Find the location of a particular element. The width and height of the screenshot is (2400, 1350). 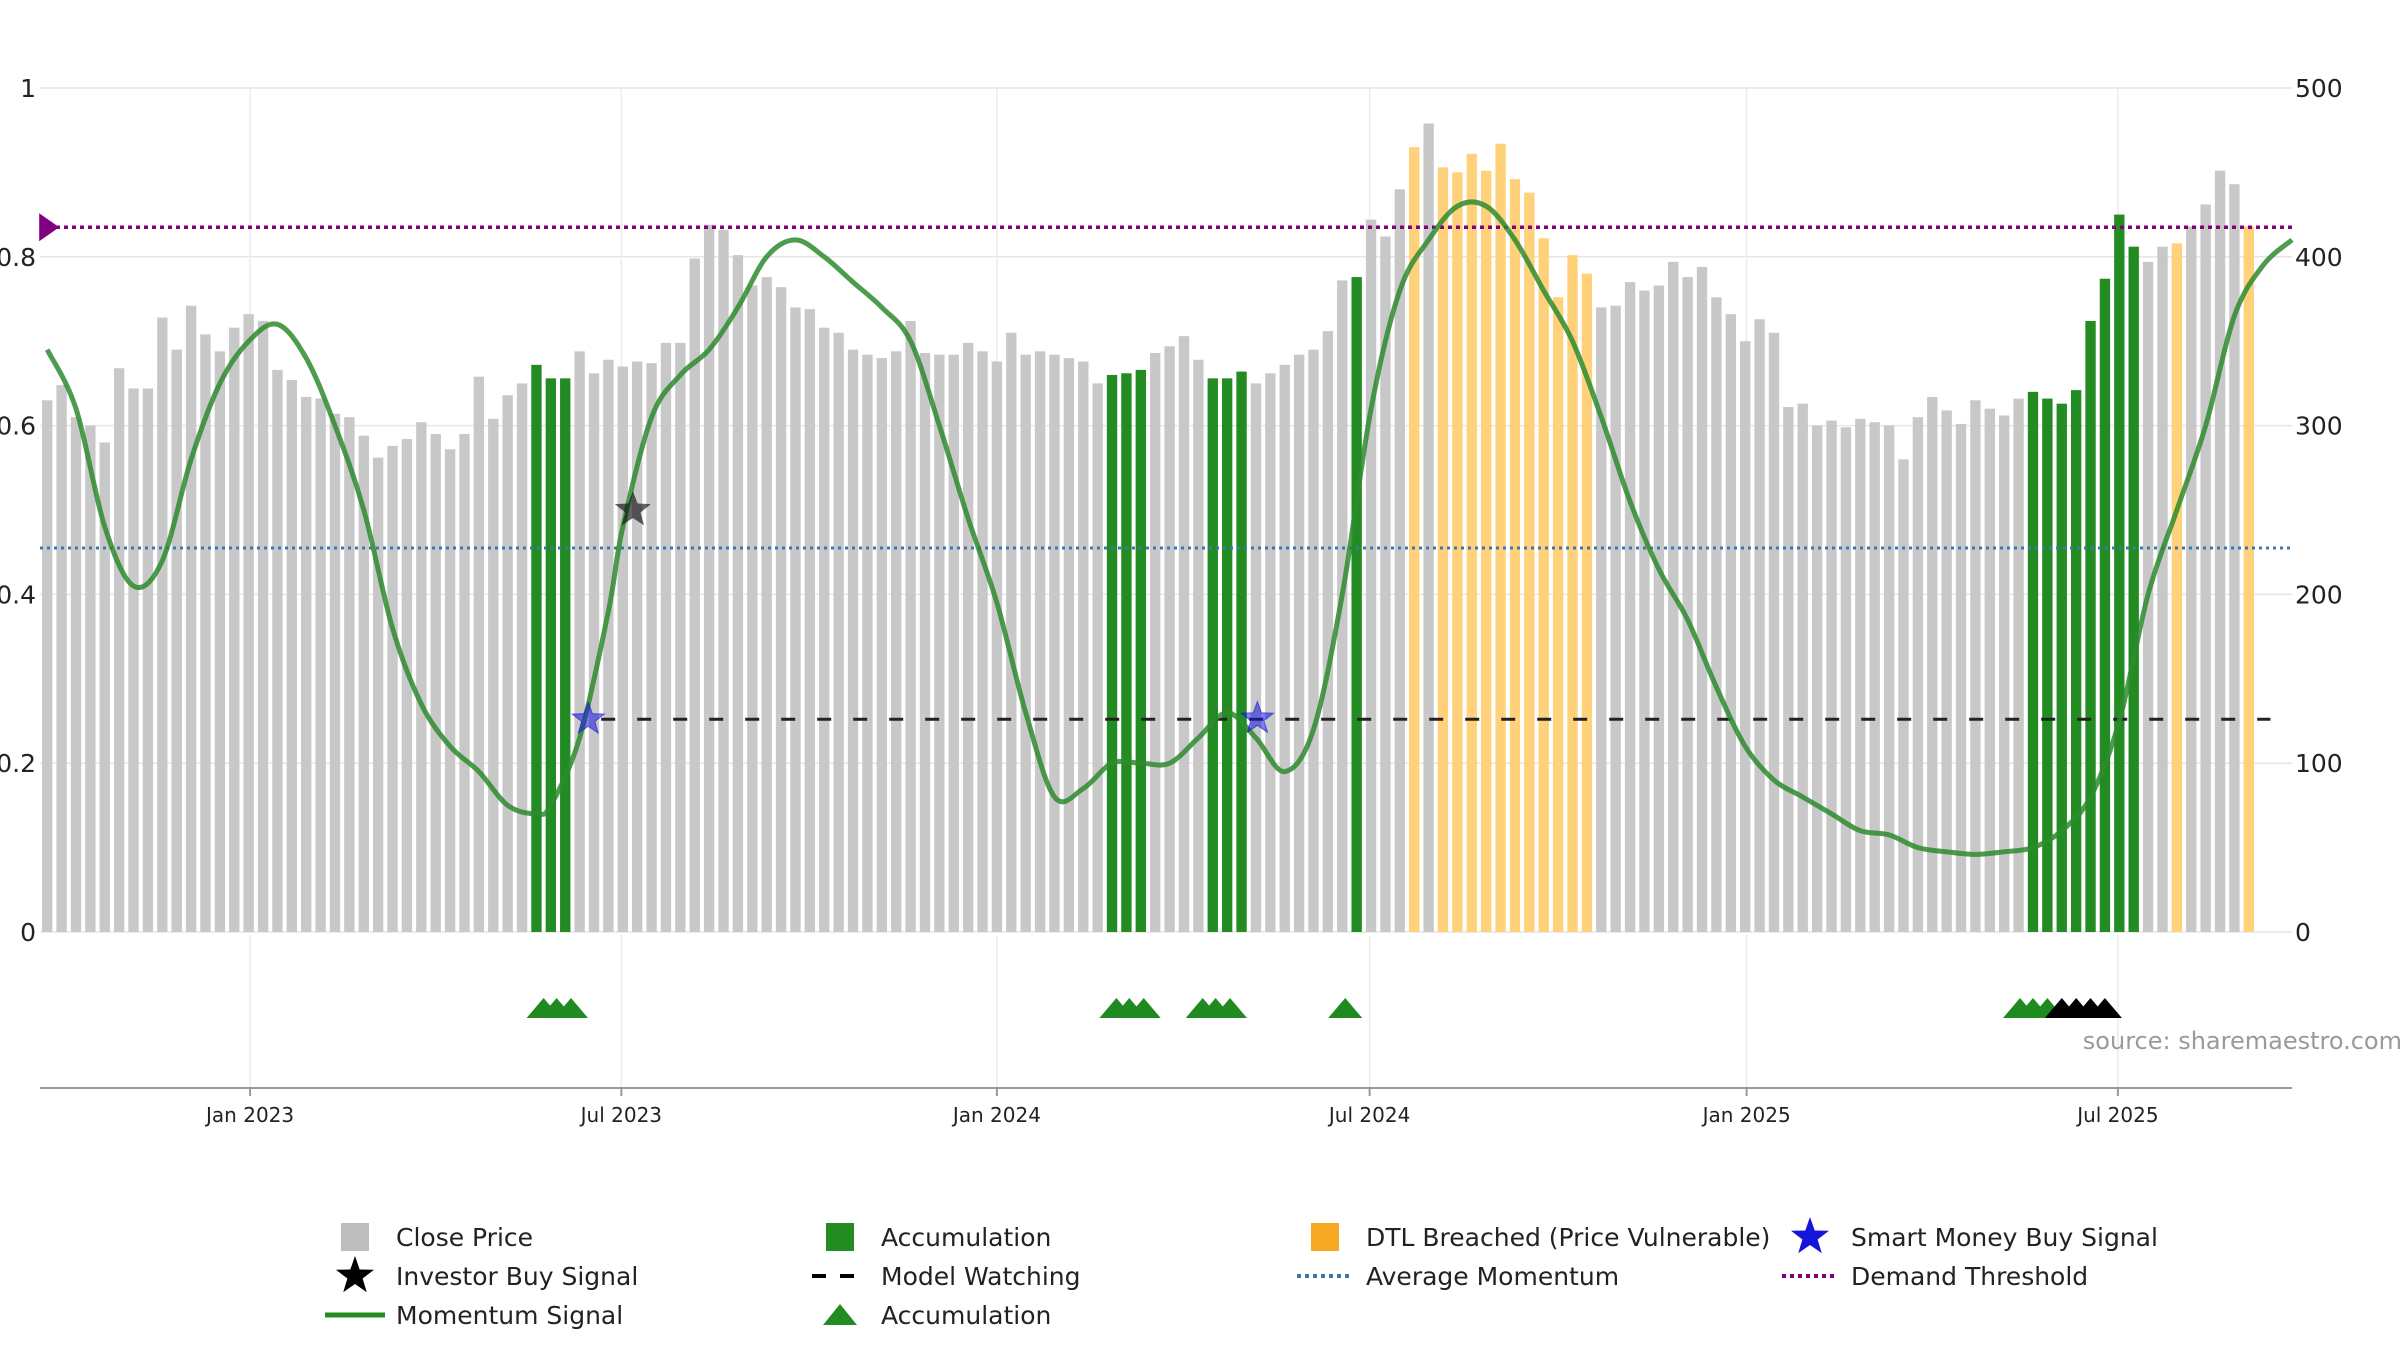

x-axis-tick-label: Jan 2024 is located at coordinates (996, 1115).